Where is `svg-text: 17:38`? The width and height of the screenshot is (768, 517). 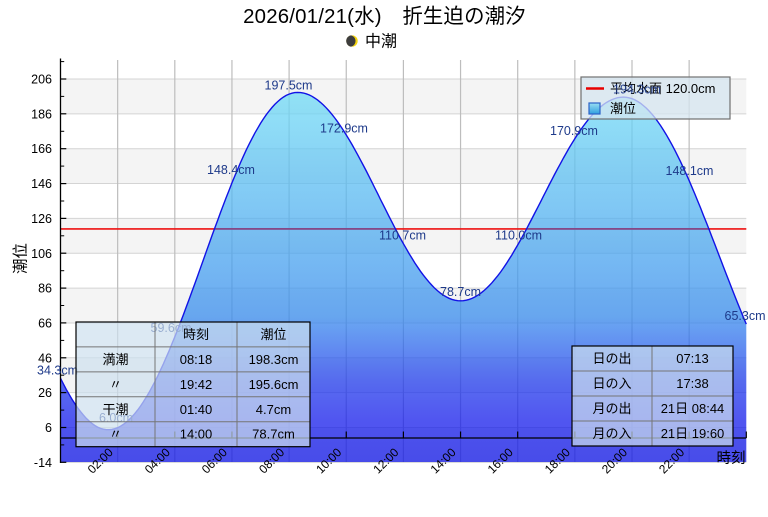 svg-text: 17:38 is located at coordinates (692, 383).